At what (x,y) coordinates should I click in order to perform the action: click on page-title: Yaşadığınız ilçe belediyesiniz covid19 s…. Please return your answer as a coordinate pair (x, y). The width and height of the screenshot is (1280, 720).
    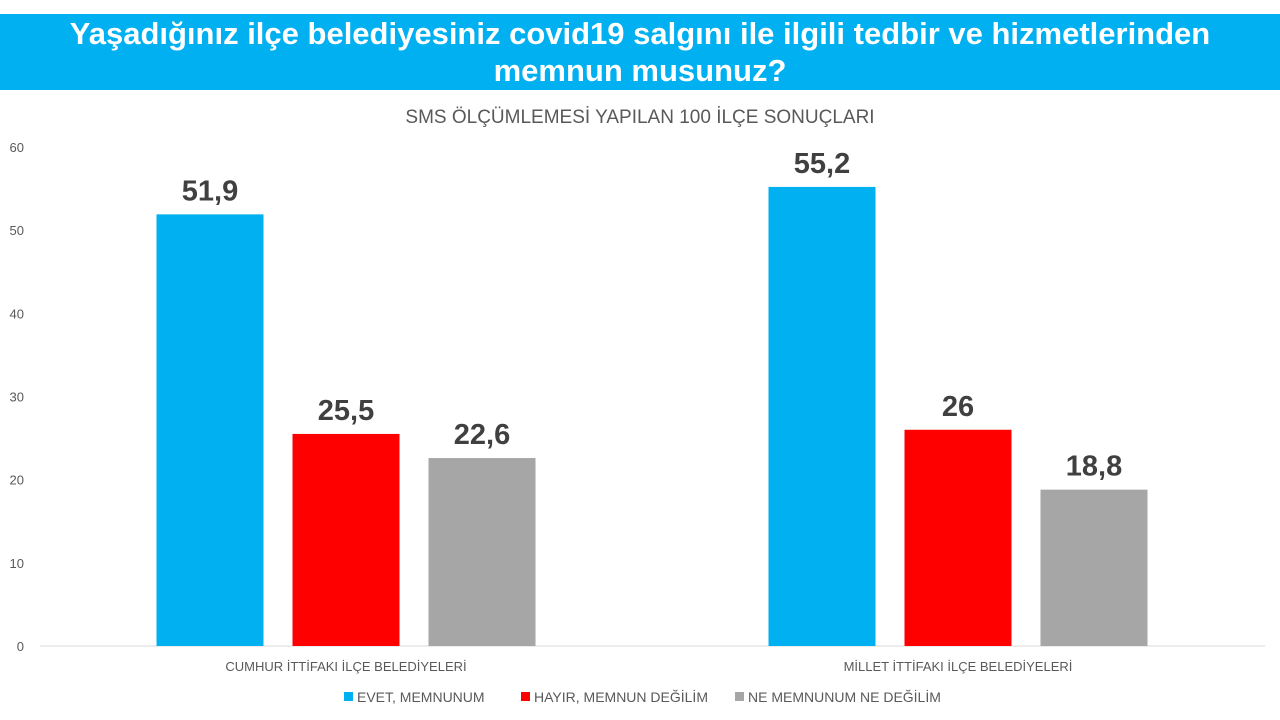
    Looking at the image, I should click on (640, 52).